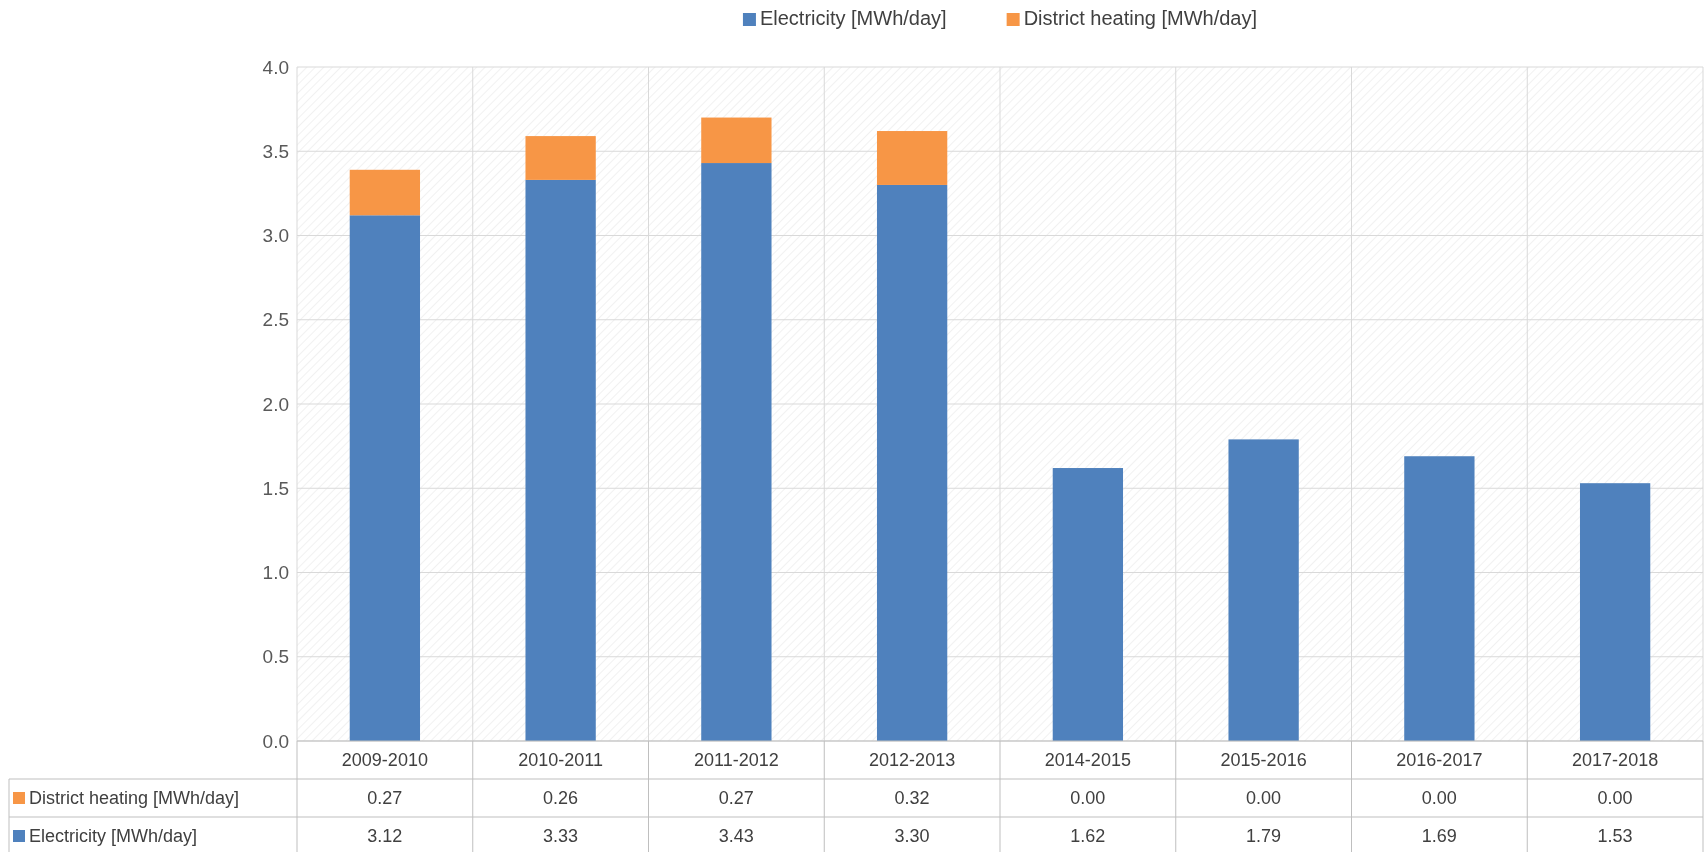  Describe the element at coordinates (275, 657) in the screenshot. I see `y-tick-label: 0.5` at that location.